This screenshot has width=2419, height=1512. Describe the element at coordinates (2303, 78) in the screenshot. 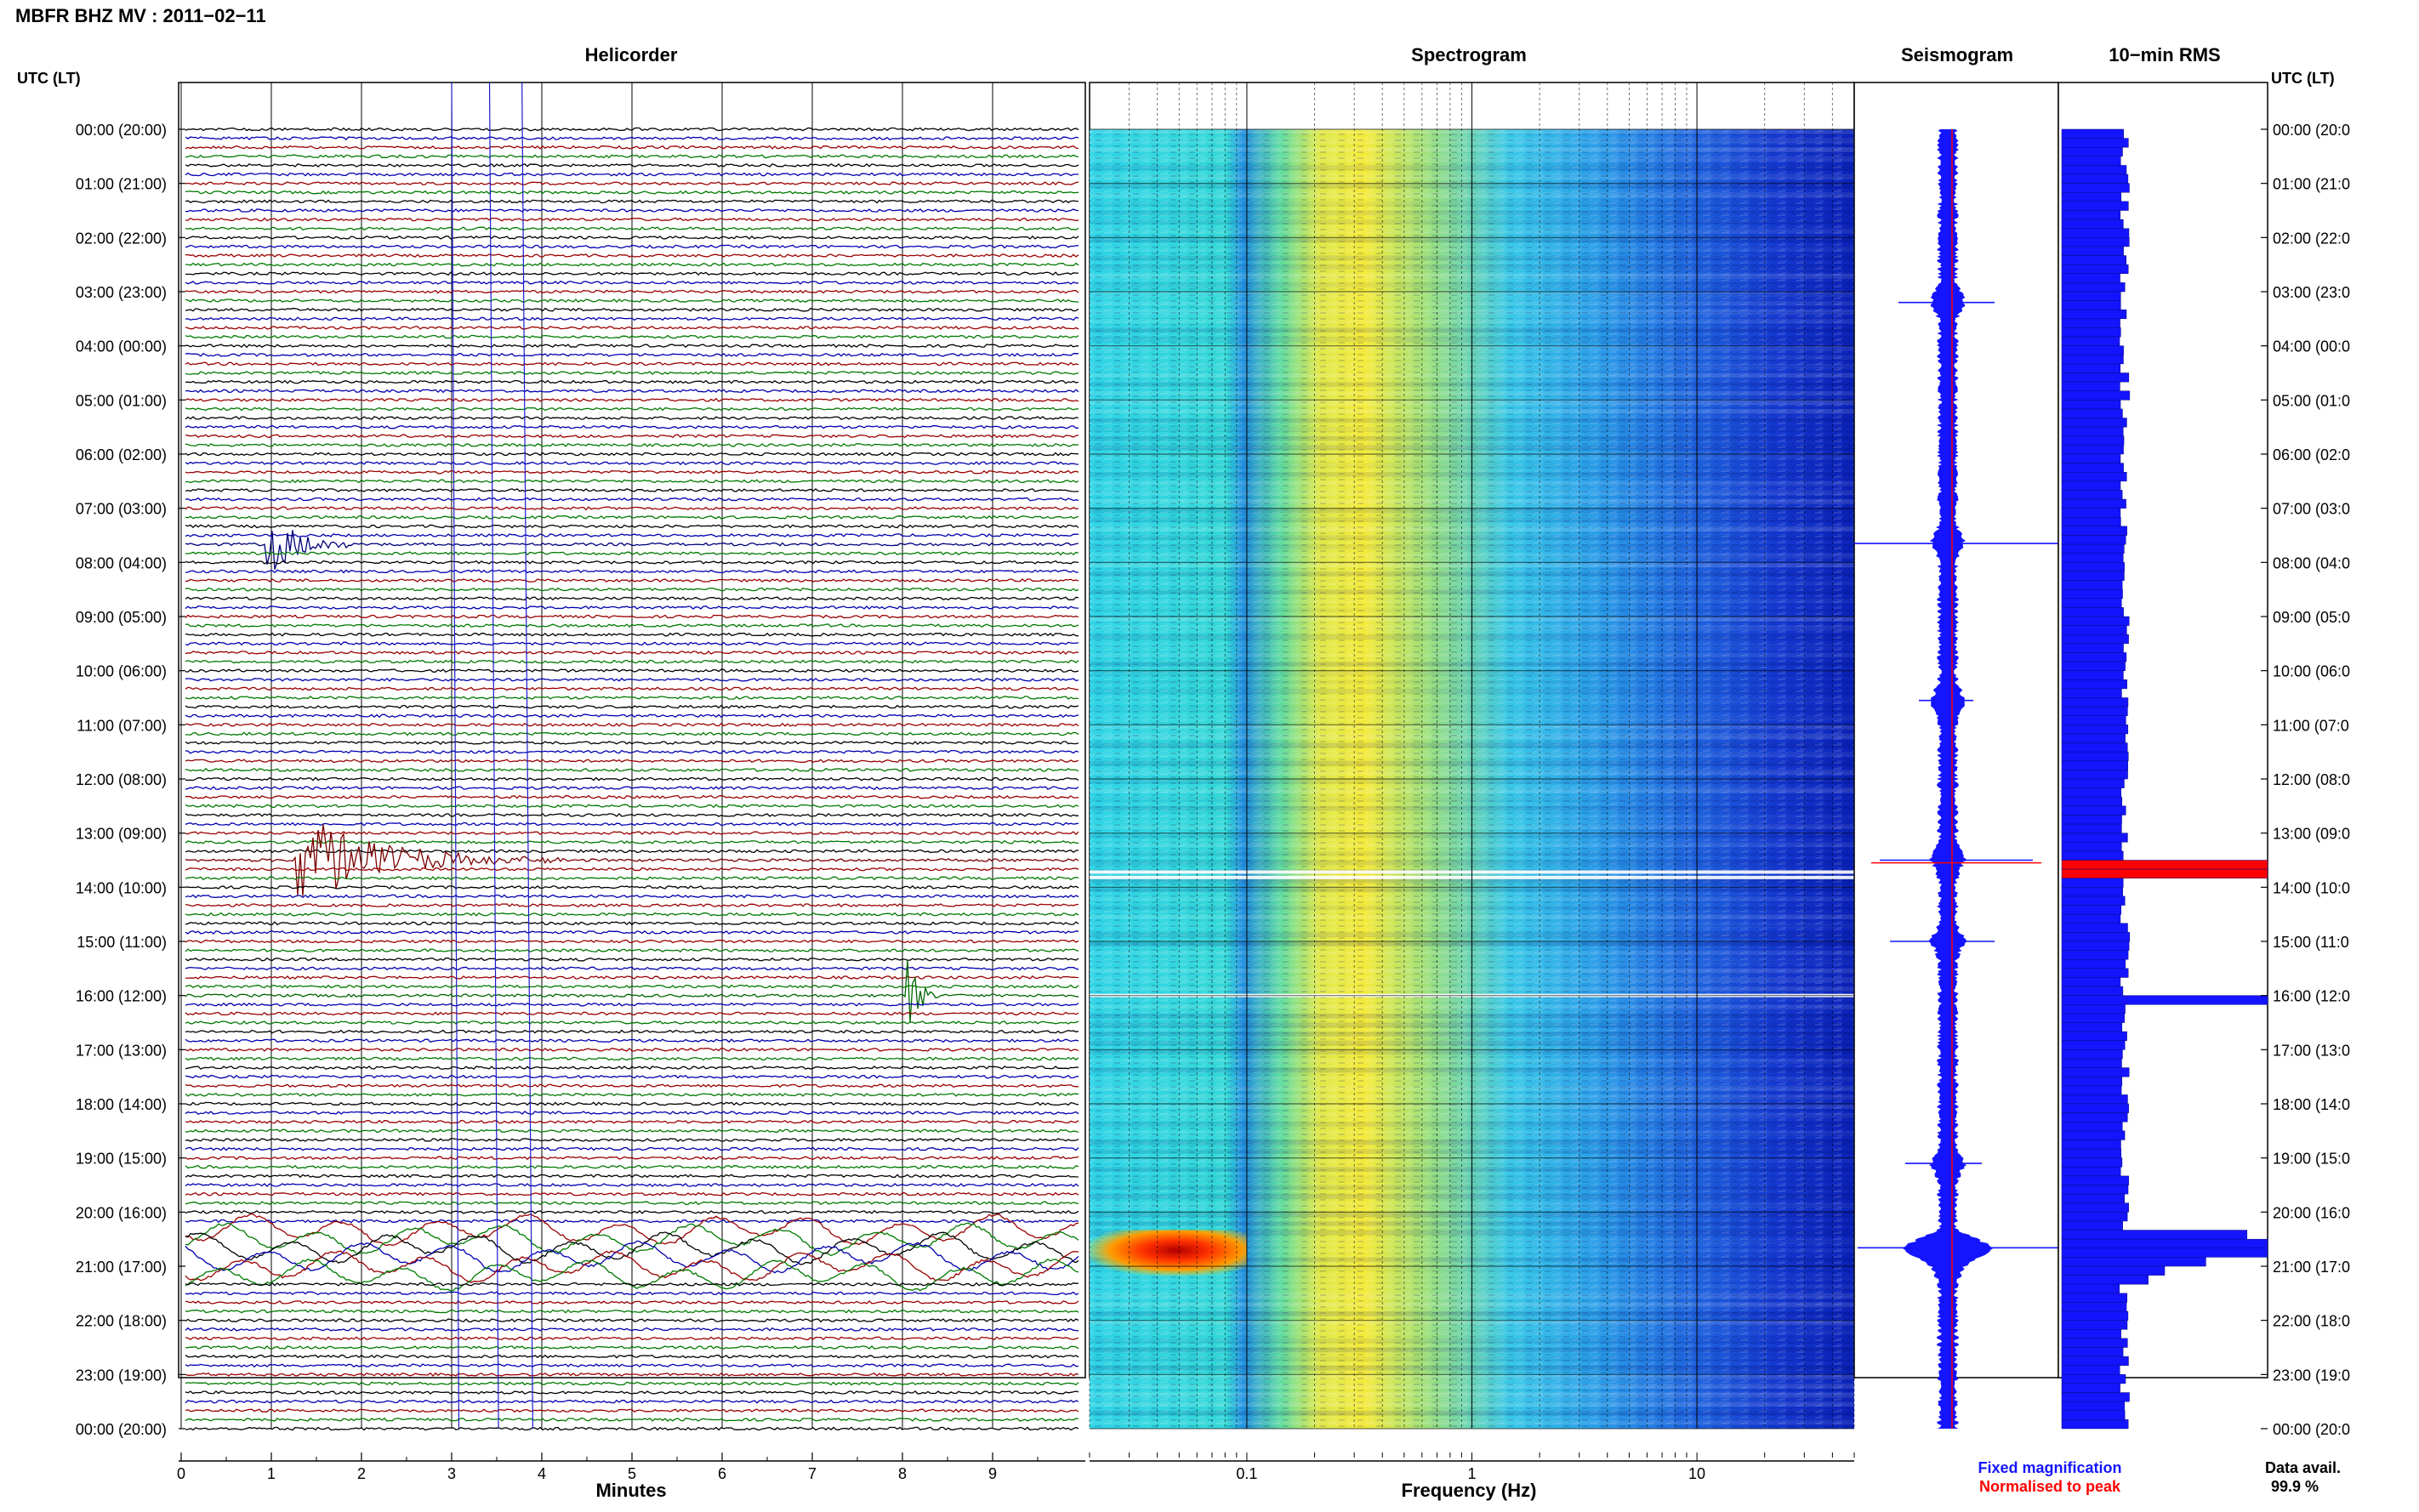

I see `utc-label-right: UTC (LT)` at that location.